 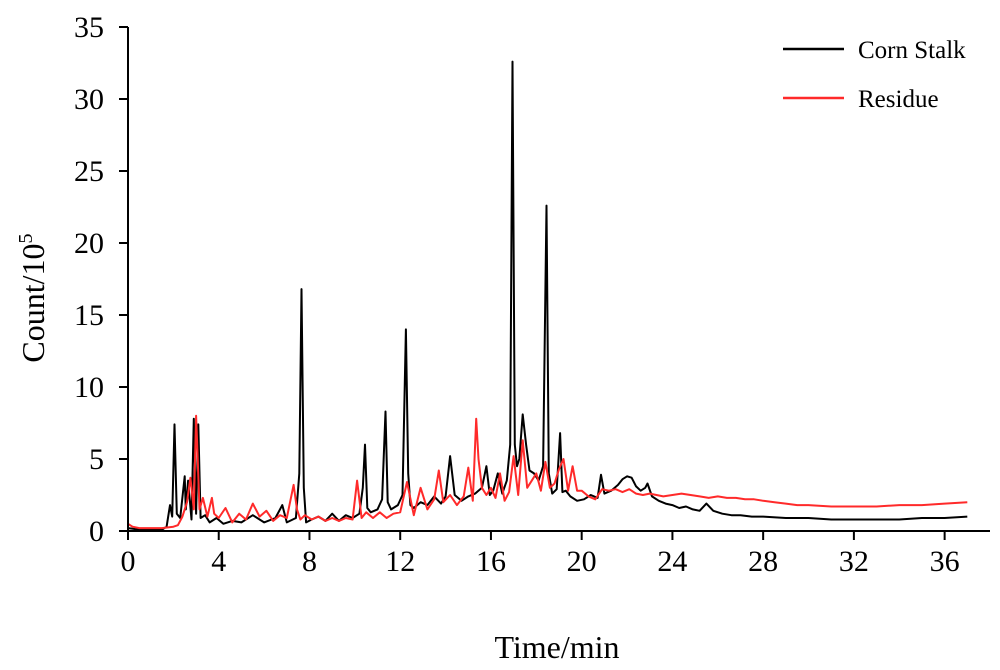 I want to click on y-axis-ticks: 0 5 10 15 20 25 30 35, so click(x=101, y=279).